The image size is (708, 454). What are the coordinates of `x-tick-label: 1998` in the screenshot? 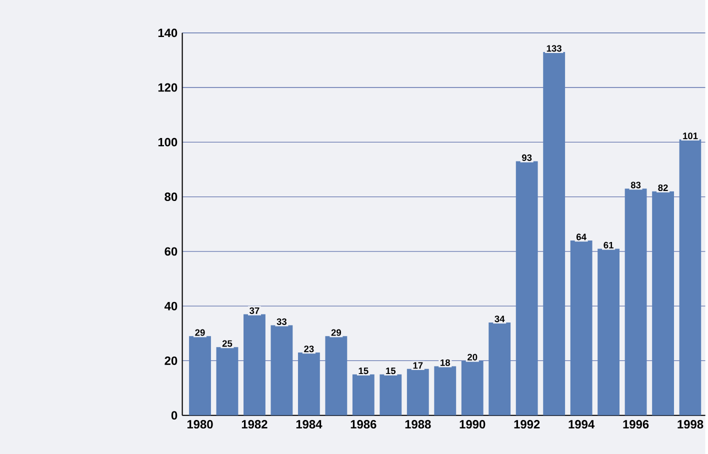 It's located at (691, 424).